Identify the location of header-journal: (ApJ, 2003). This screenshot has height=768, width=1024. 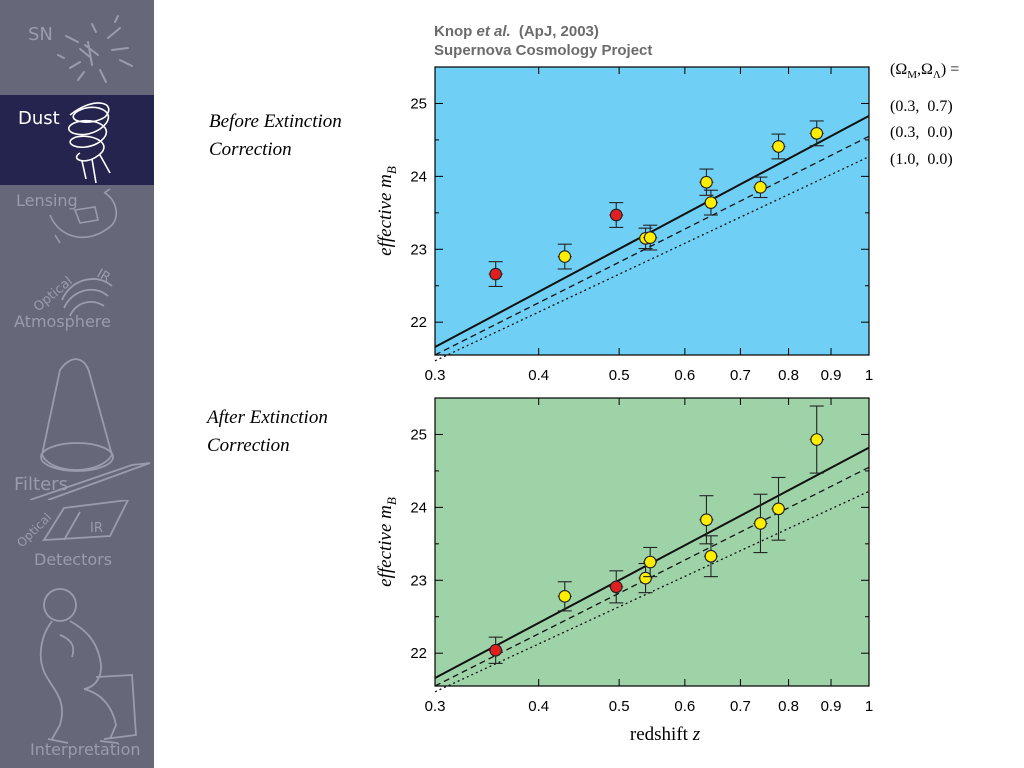
(559, 31).